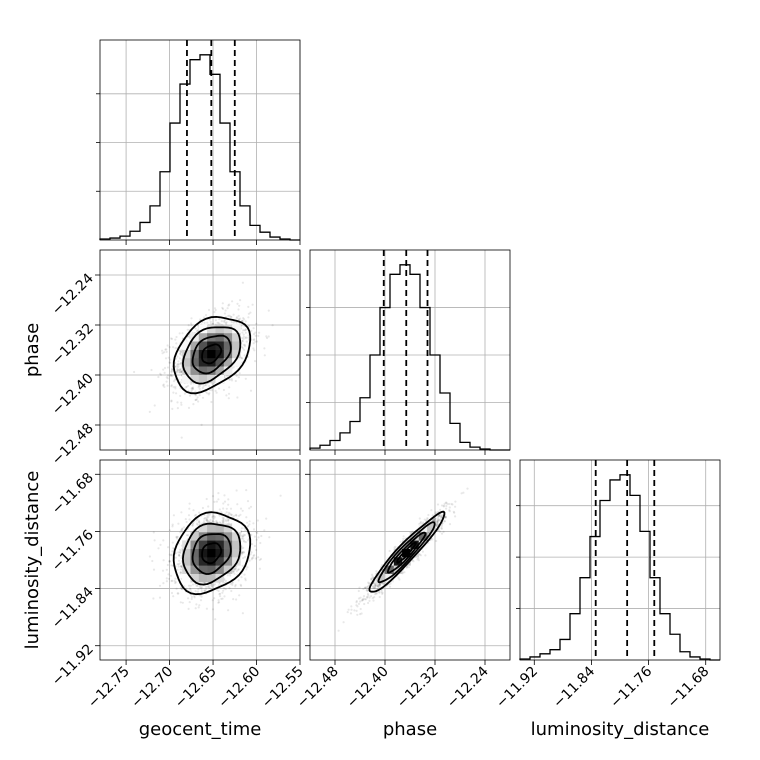  I want to click on panel-frame, so click(200, 140).